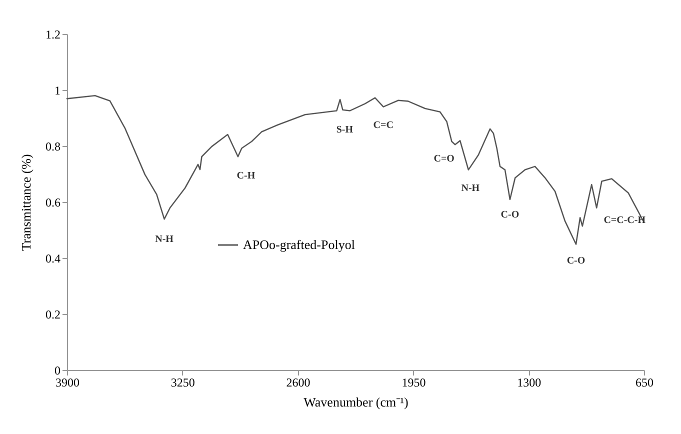 Image resolution: width=681 pixels, height=434 pixels. What do you see at coordinates (53, 35) in the screenshot?
I see `y-tick-label: 1.2` at bounding box center [53, 35].